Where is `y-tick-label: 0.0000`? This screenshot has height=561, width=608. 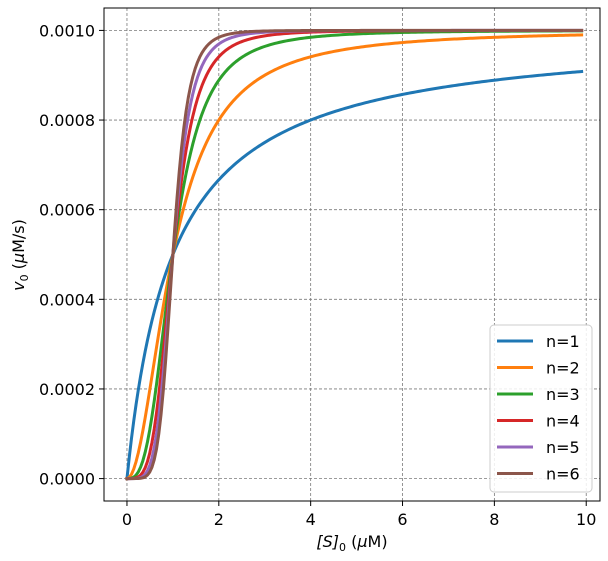
y-tick-label: 0.0000 is located at coordinates (67, 479).